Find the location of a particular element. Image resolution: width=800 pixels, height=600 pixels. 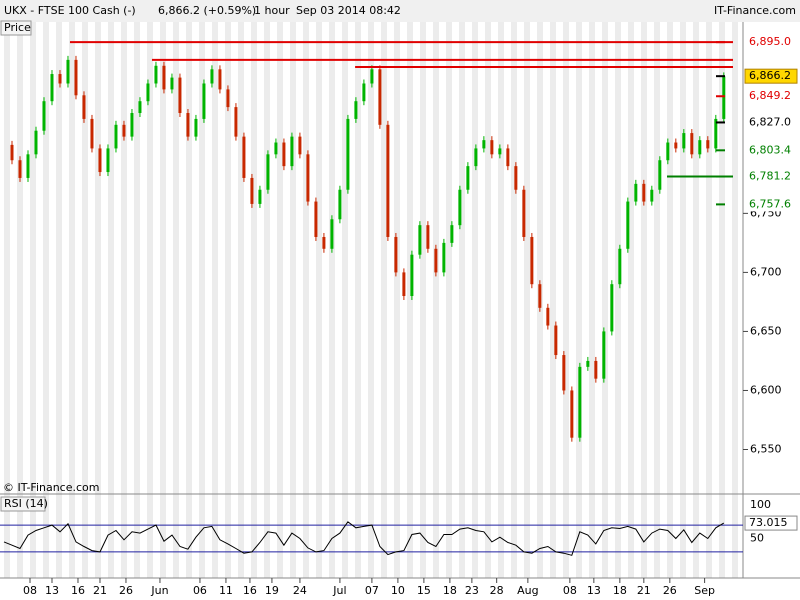

x-tick-label: 18 is located at coordinates (450, 590).